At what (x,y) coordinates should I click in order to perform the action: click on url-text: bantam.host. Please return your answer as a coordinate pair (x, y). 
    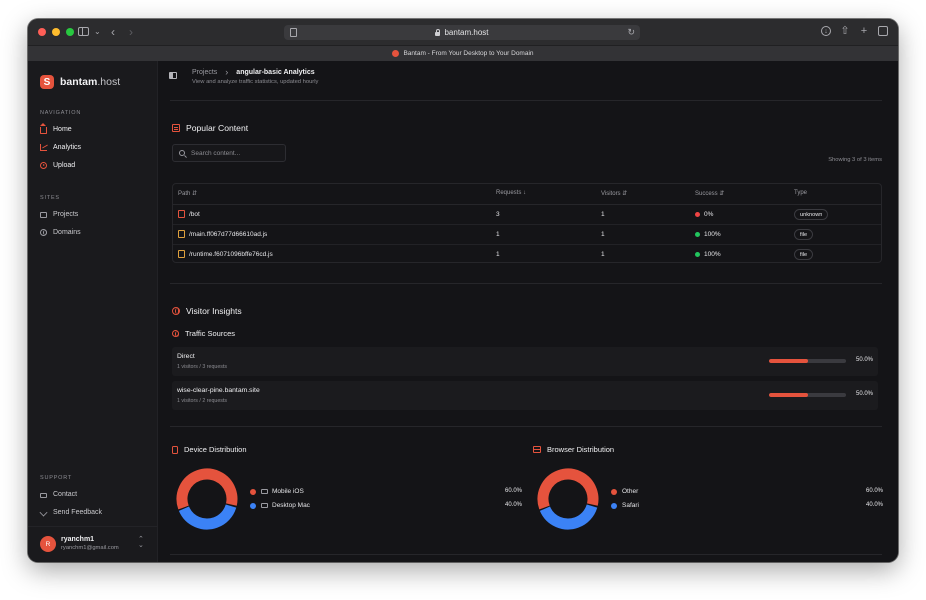
    Looking at the image, I should click on (466, 32).